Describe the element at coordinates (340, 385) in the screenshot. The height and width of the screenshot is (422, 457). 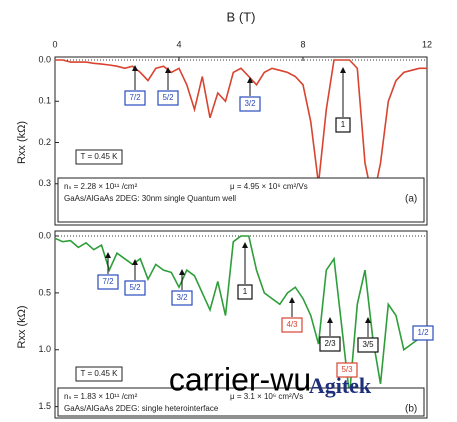
I see `watermark: Agitek` at that location.